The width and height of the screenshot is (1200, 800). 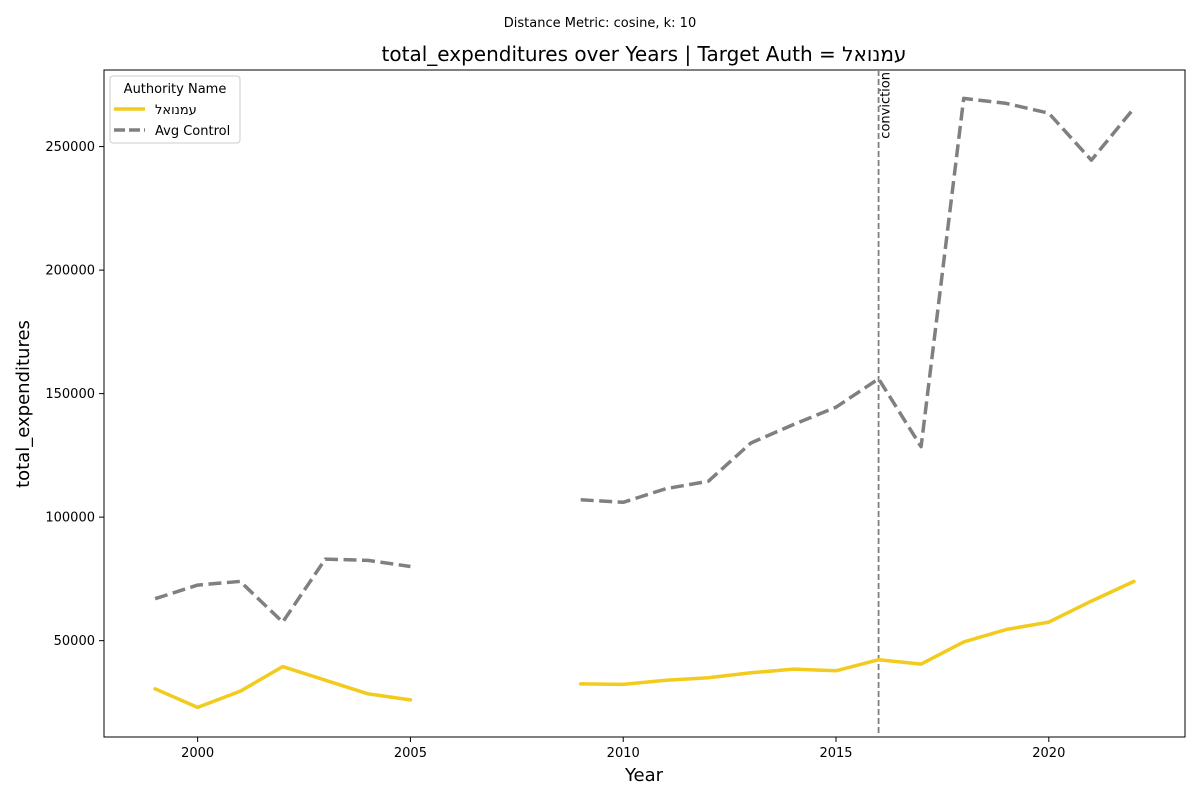 I want to click on conviction-label: conviction, so click(x=886, y=105).